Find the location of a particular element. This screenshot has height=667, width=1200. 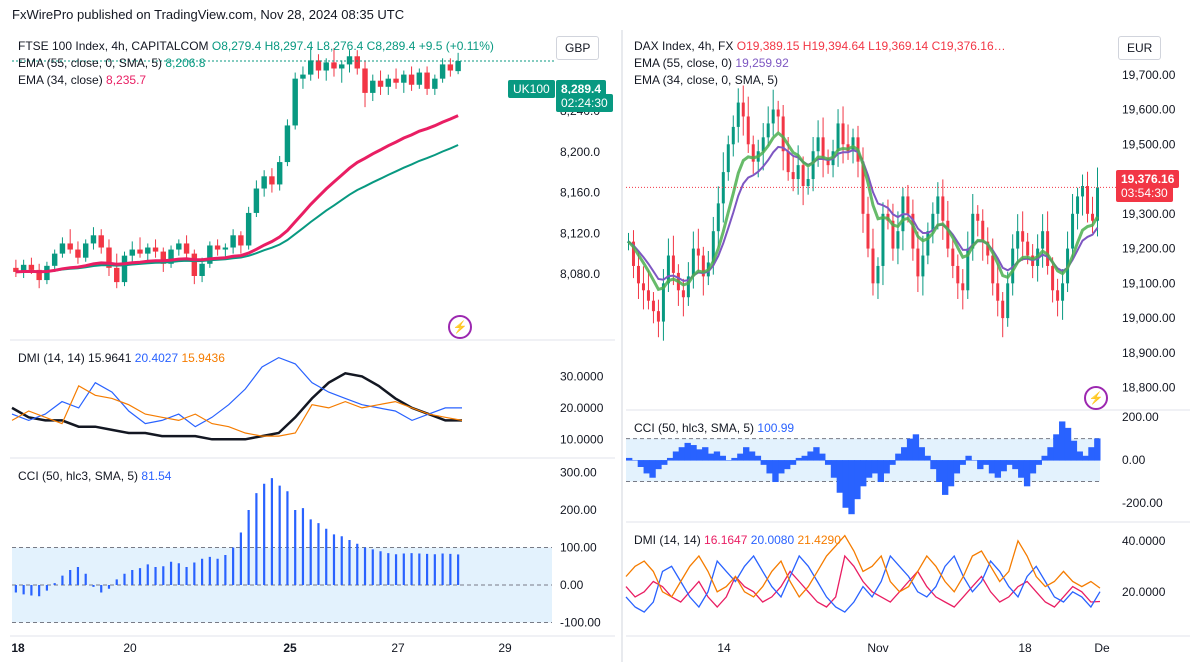

dax-ema34-label: EMA (34, close, 0, SMA, 5) is located at coordinates (706, 80).